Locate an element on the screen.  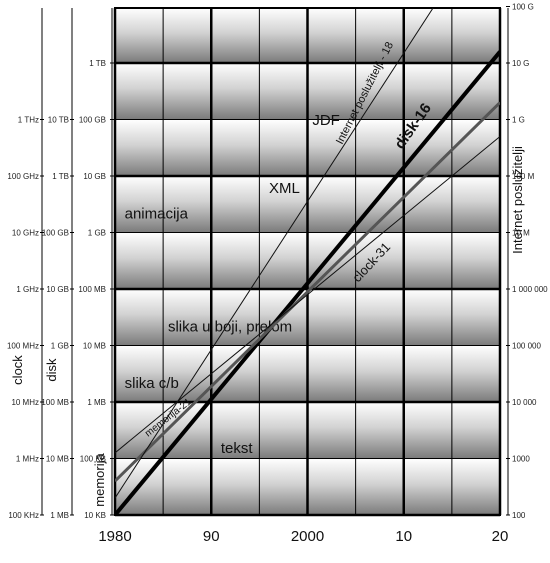
axis-tick-label: 10 000 is located at coordinates (524, 402).